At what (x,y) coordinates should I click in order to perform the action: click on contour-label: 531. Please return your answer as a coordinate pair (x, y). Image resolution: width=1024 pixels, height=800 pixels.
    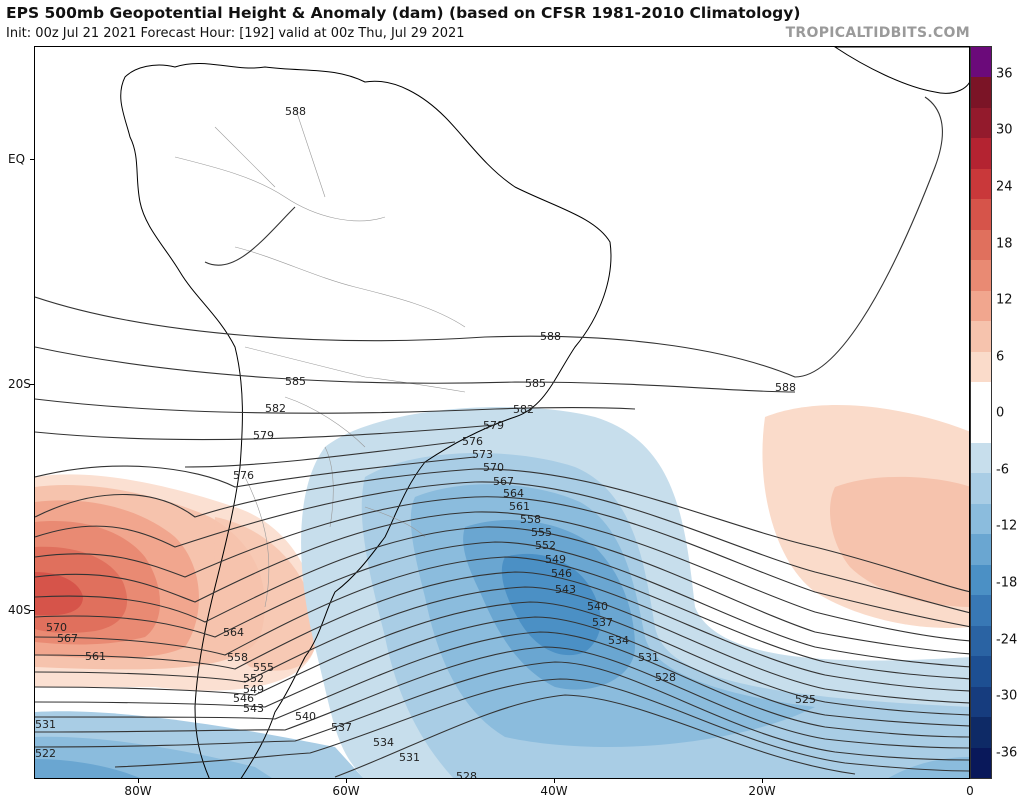
    Looking at the image, I should click on (409, 757).